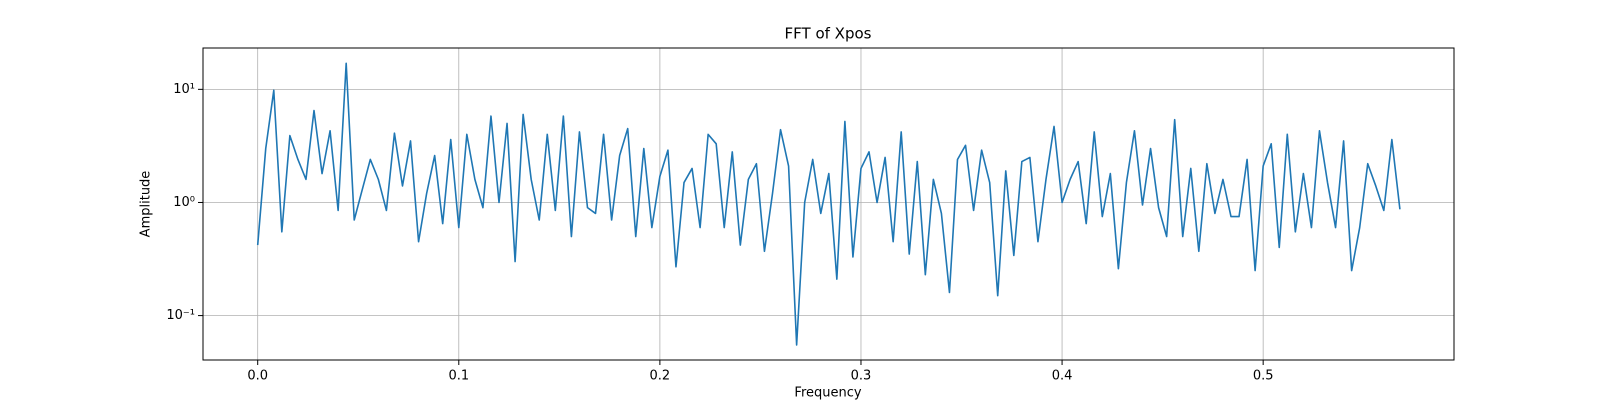 The height and width of the screenshot is (400, 1600). Describe the element at coordinates (146, 204) in the screenshot. I see `y-axis-label: Amplitude` at that location.